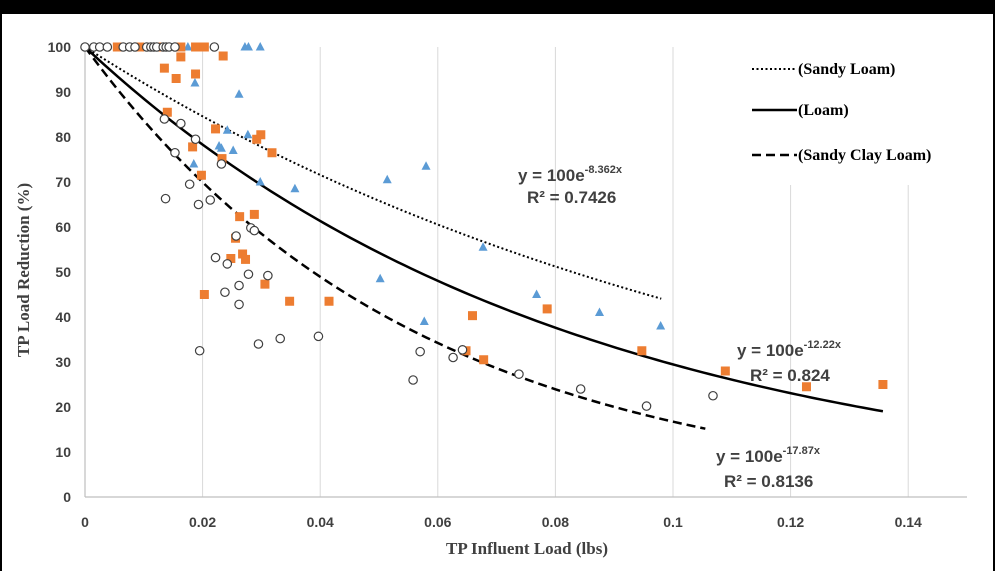  What do you see at coordinates (571, 197) in the screenshot?
I see `r2-text-sandy-loam: R² = 0.7426` at bounding box center [571, 197].